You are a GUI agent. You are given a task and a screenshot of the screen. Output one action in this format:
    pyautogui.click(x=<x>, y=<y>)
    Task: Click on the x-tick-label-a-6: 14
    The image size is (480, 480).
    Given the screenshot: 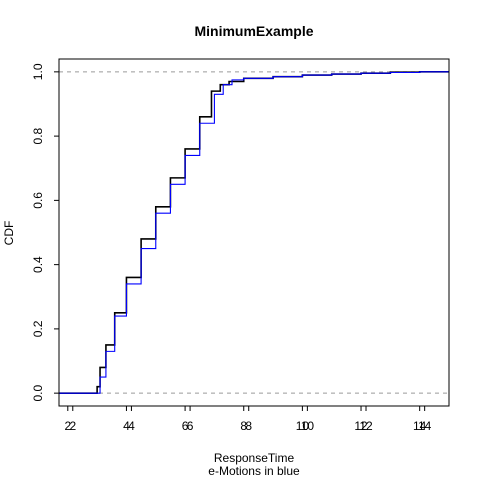 What is the action you would take?
    pyautogui.click(x=420, y=426)
    